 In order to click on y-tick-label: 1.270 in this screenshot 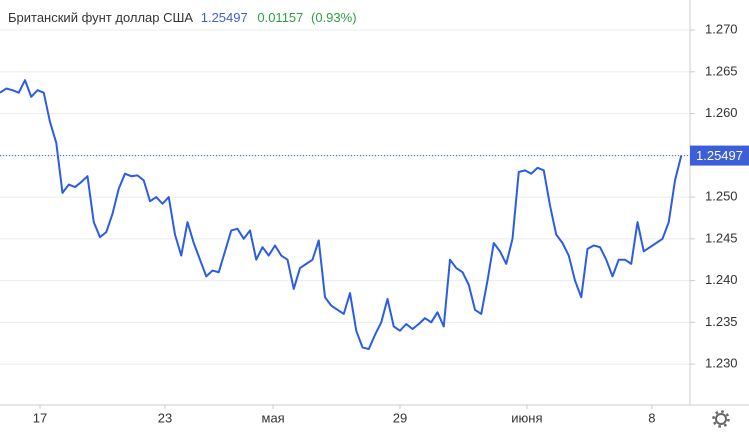, I will do `click(721, 28)`.